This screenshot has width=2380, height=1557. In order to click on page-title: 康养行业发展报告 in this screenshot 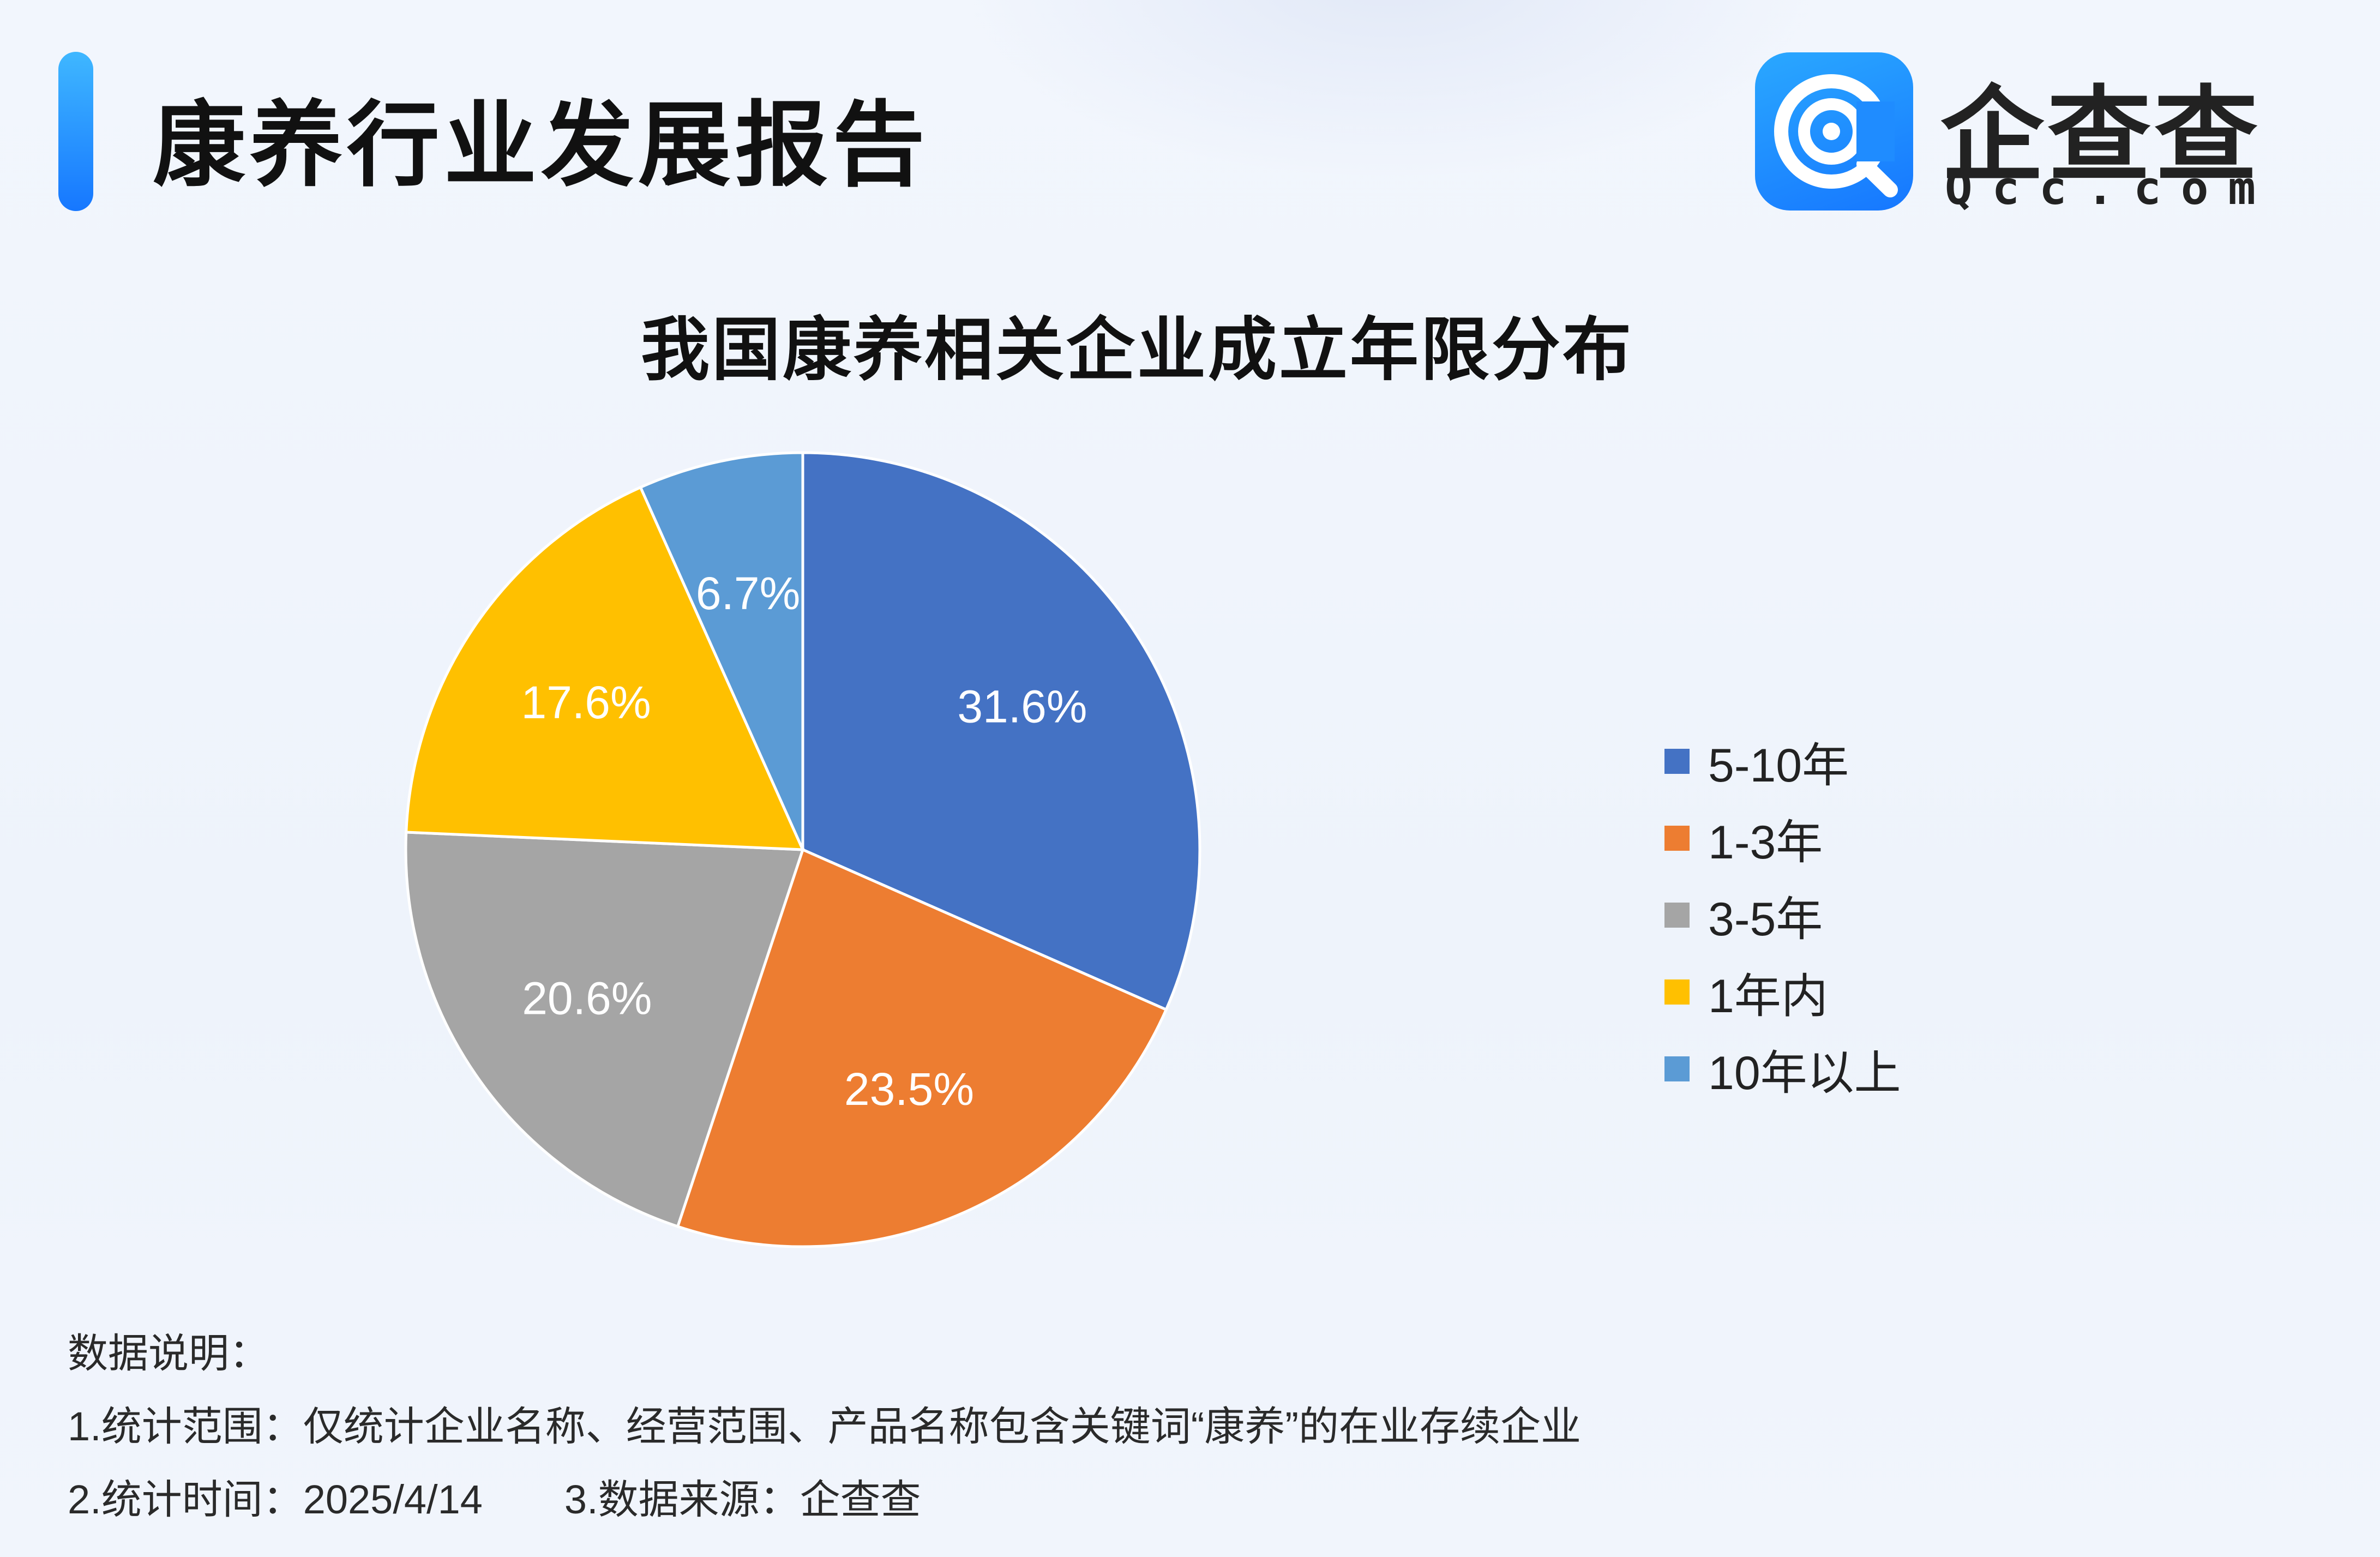, I will do `click(541, 146)`.